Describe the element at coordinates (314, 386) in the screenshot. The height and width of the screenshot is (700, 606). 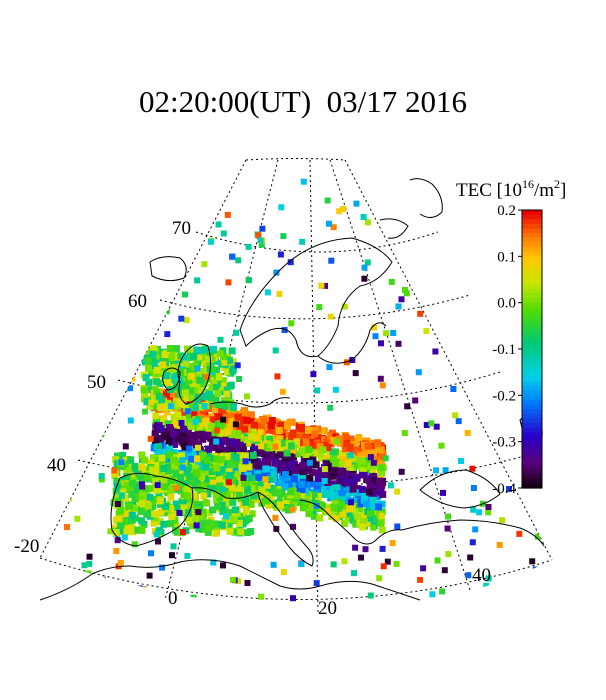
I see `meridian-line` at that location.